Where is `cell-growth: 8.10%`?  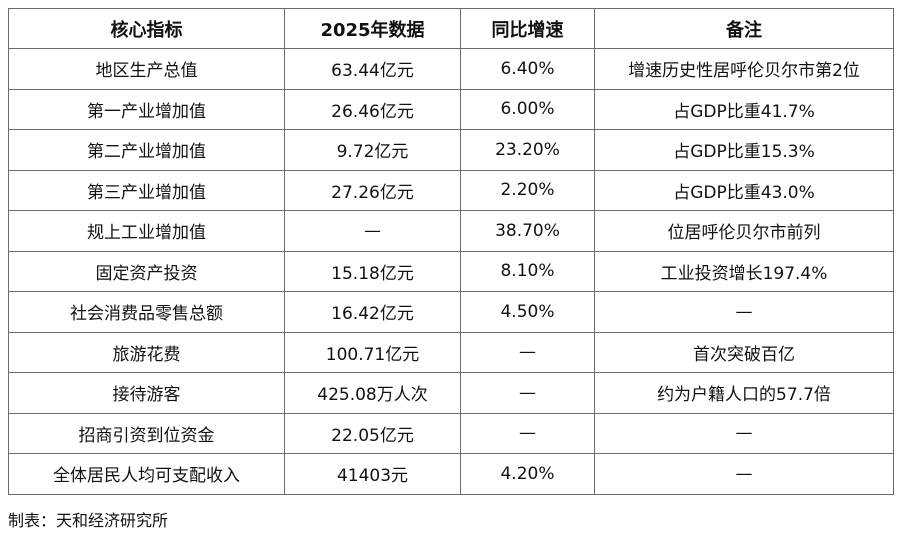
cell-growth: 8.10% is located at coordinates (527, 271).